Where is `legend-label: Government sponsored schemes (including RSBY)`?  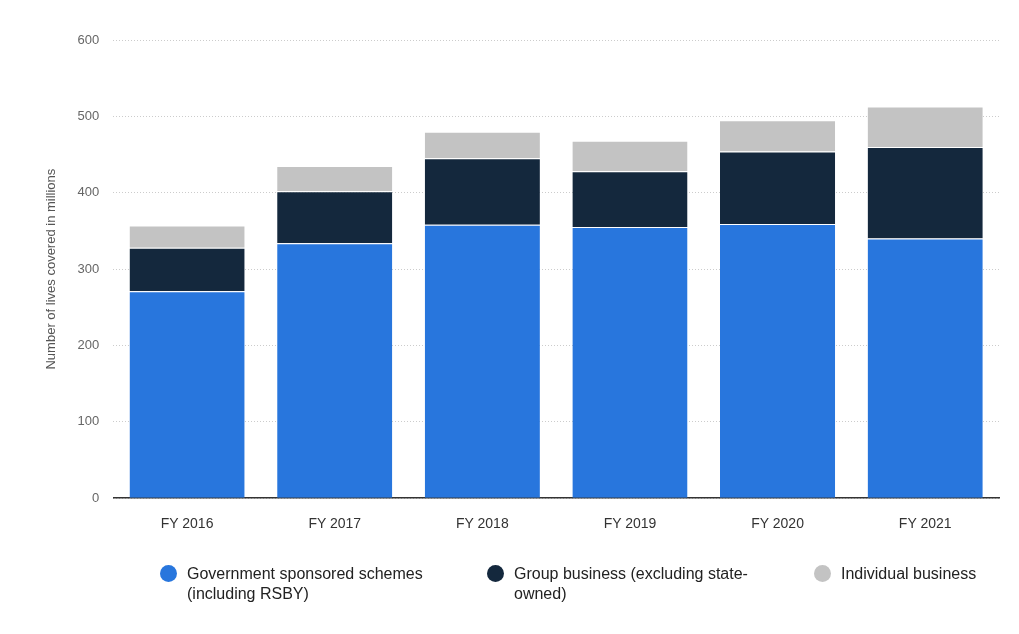 legend-label: Government sponsored schemes (including RSBY) is located at coordinates (305, 584).